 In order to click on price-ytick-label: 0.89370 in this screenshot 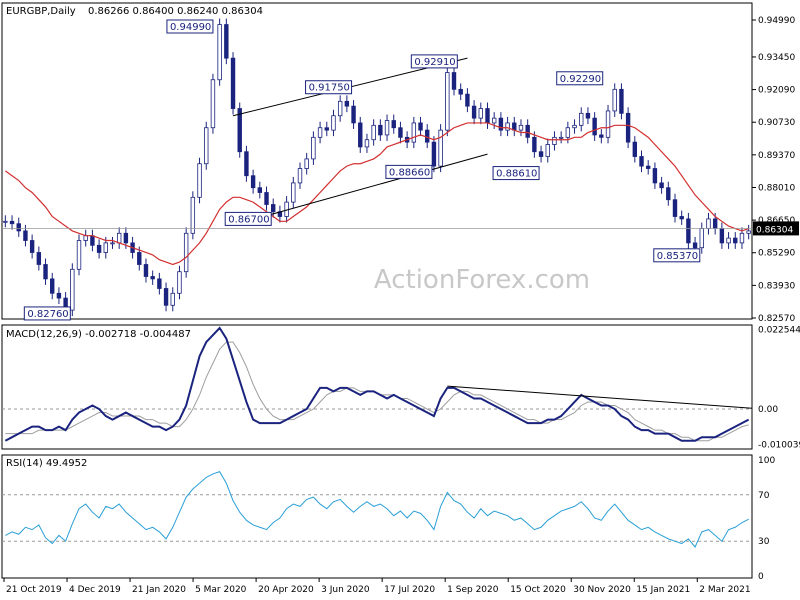, I will do `click(776, 156)`.